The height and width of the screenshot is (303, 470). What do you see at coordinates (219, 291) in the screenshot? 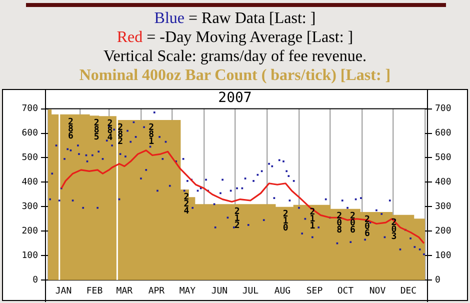
I see `x-tick-label: JUN` at bounding box center [219, 291].